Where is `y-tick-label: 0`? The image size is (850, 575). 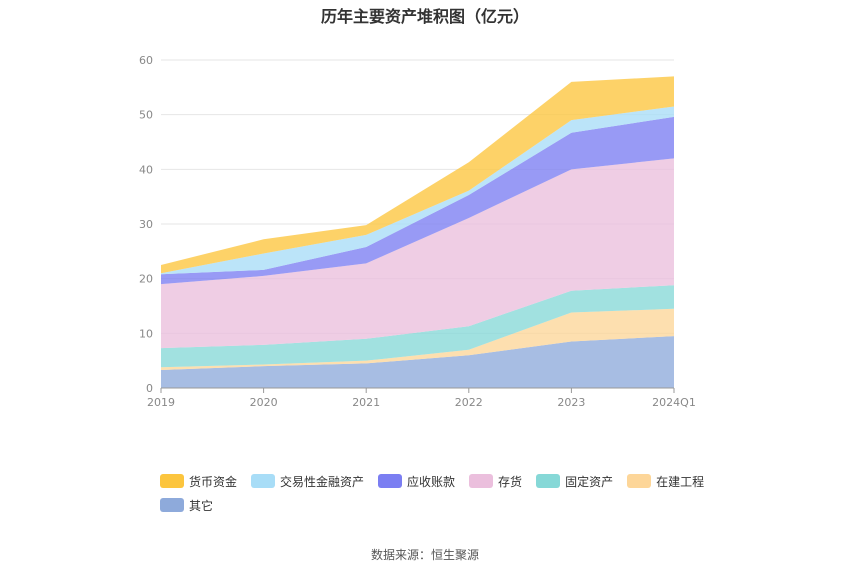 y-tick-label: 0 is located at coordinates (149, 388).